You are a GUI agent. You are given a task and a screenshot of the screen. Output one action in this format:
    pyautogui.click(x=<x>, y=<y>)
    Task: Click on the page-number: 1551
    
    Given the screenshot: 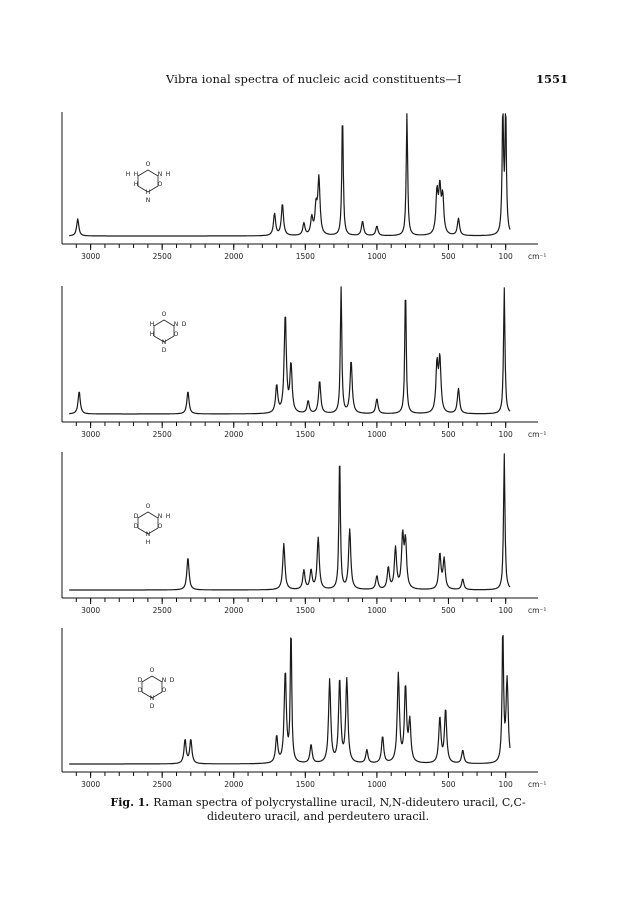 What is the action you would take?
    pyautogui.click(x=552, y=79)
    